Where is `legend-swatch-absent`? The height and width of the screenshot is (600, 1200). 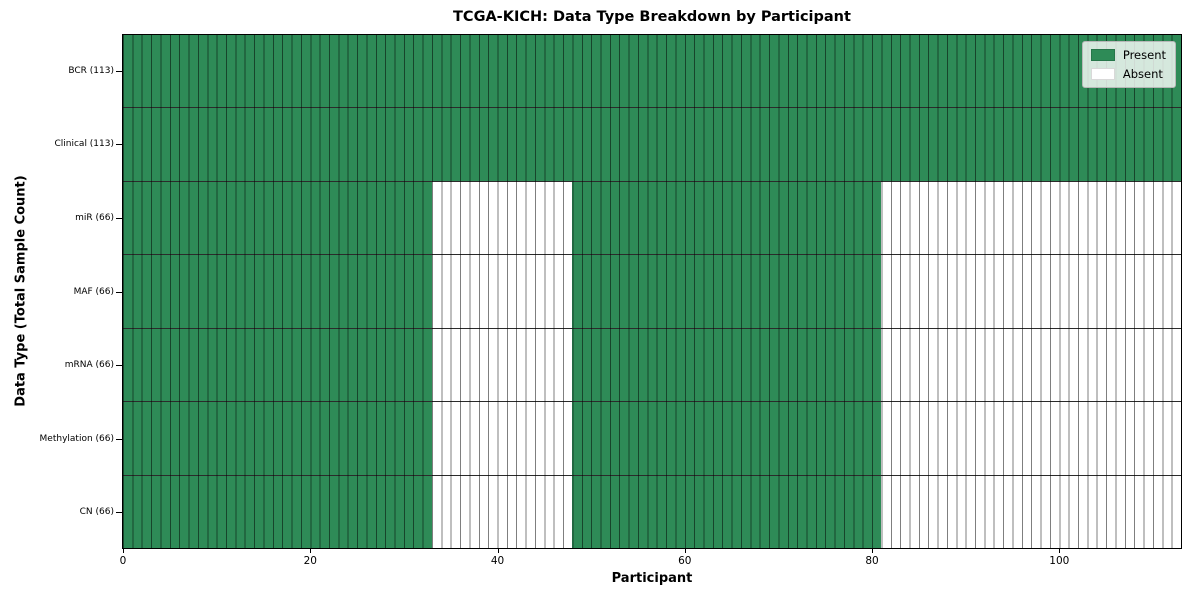 legend-swatch-absent is located at coordinates (1102, 74).